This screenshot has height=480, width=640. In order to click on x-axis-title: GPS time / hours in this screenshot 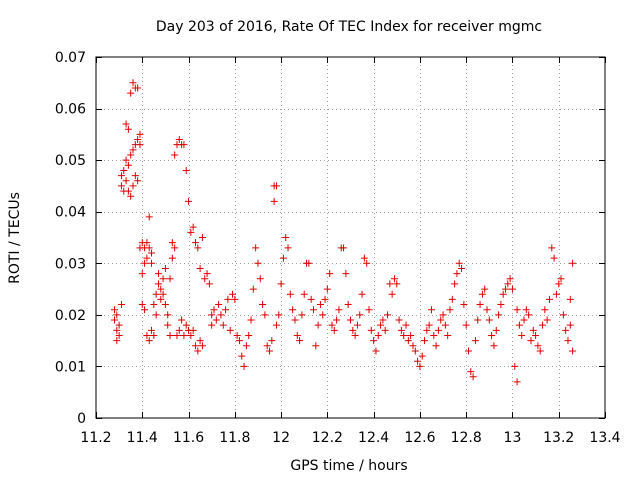, I will do `click(348, 466)`.